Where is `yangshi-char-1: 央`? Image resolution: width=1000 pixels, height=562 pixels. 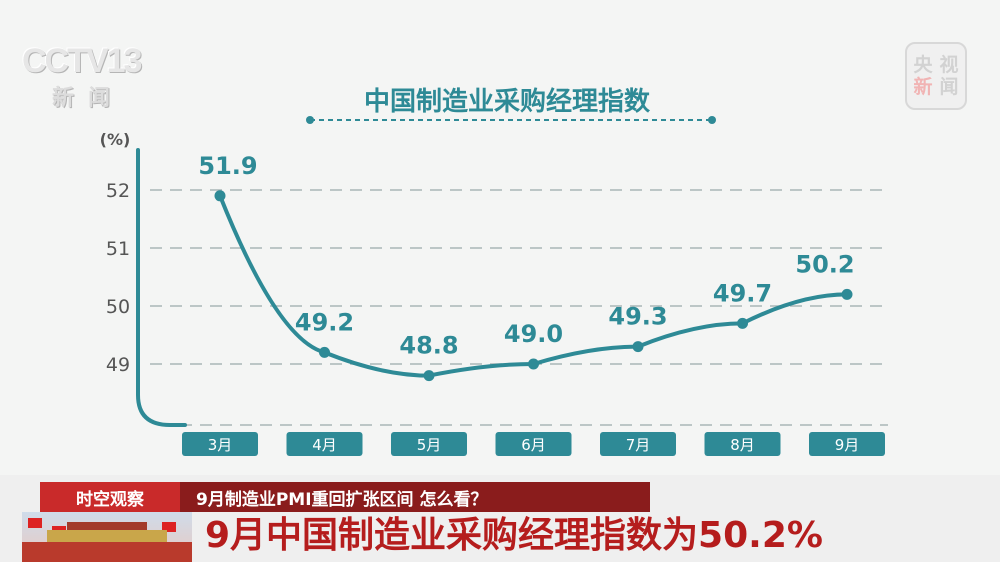 yangshi-char-1: 央 is located at coordinates (923, 65).